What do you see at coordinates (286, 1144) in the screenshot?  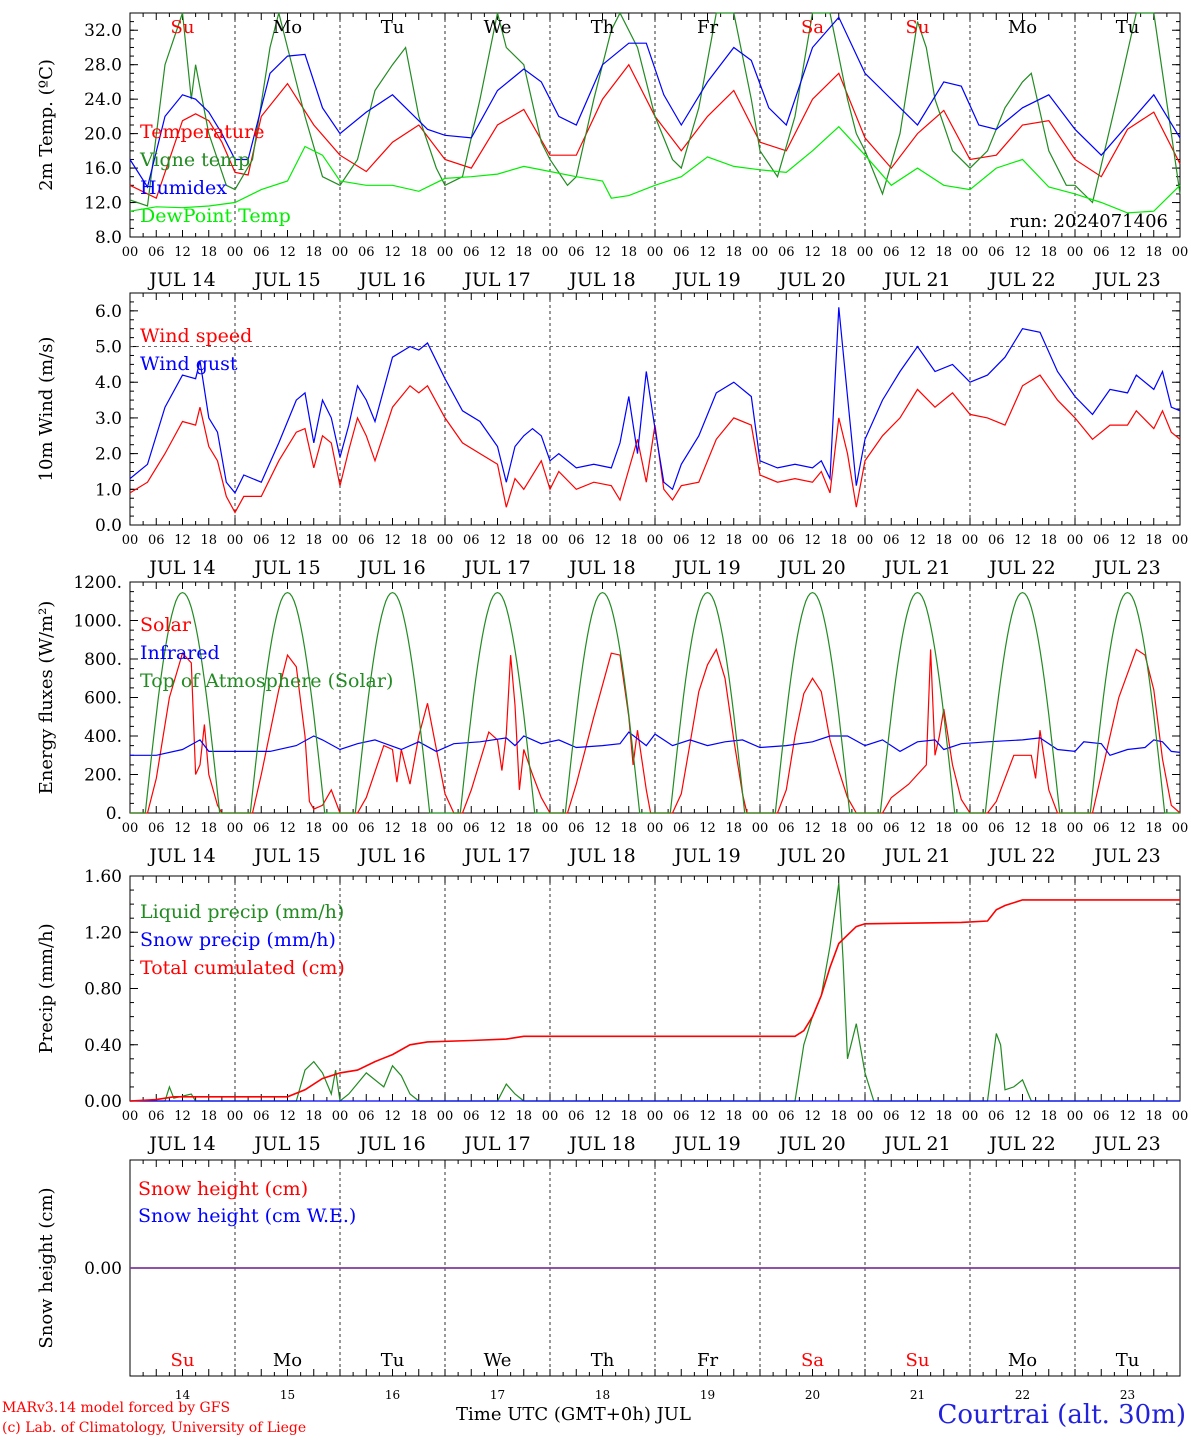 I see `date-label: JUL 15` at bounding box center [286, 1144].